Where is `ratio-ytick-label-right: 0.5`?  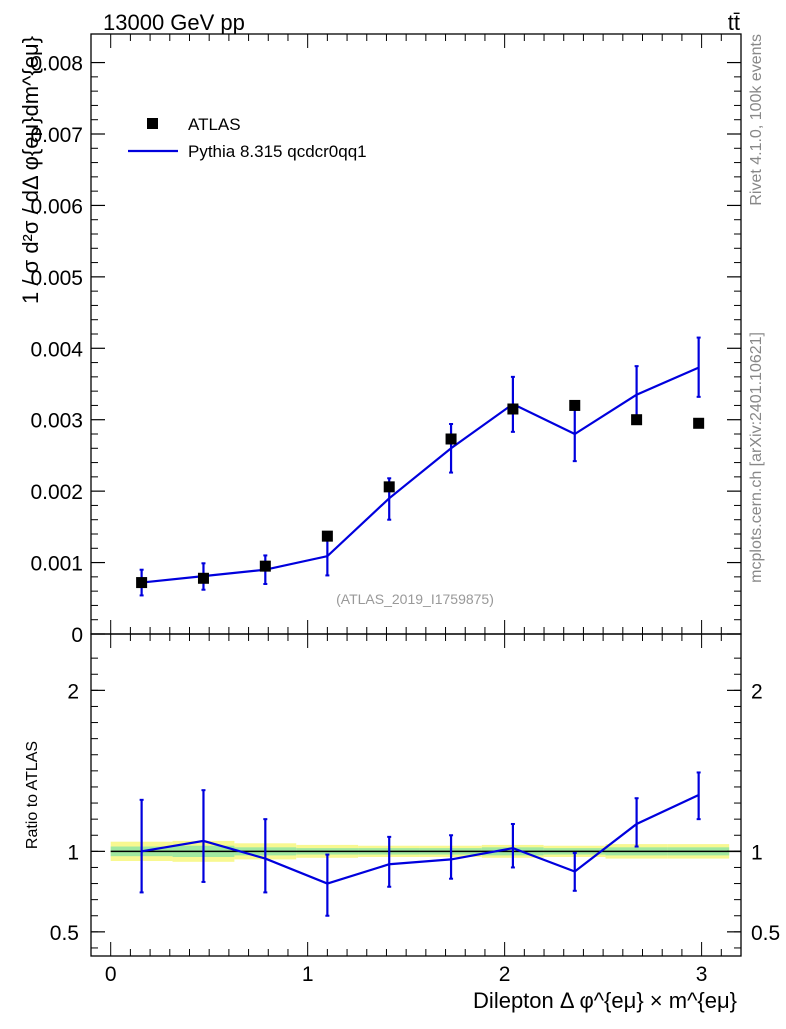 ratio-ytick-label-right: 0.5 is located at coordinates (765, 933).